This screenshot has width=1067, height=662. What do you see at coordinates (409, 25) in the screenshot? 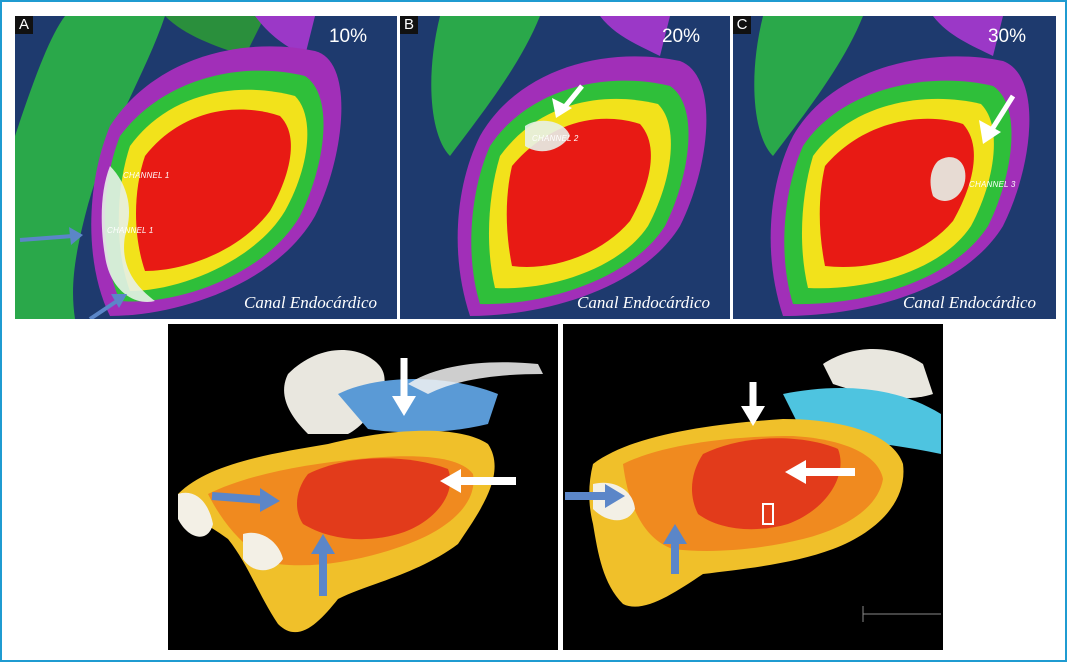
I see `panel-letter: B` at bounding box center [409, 25].